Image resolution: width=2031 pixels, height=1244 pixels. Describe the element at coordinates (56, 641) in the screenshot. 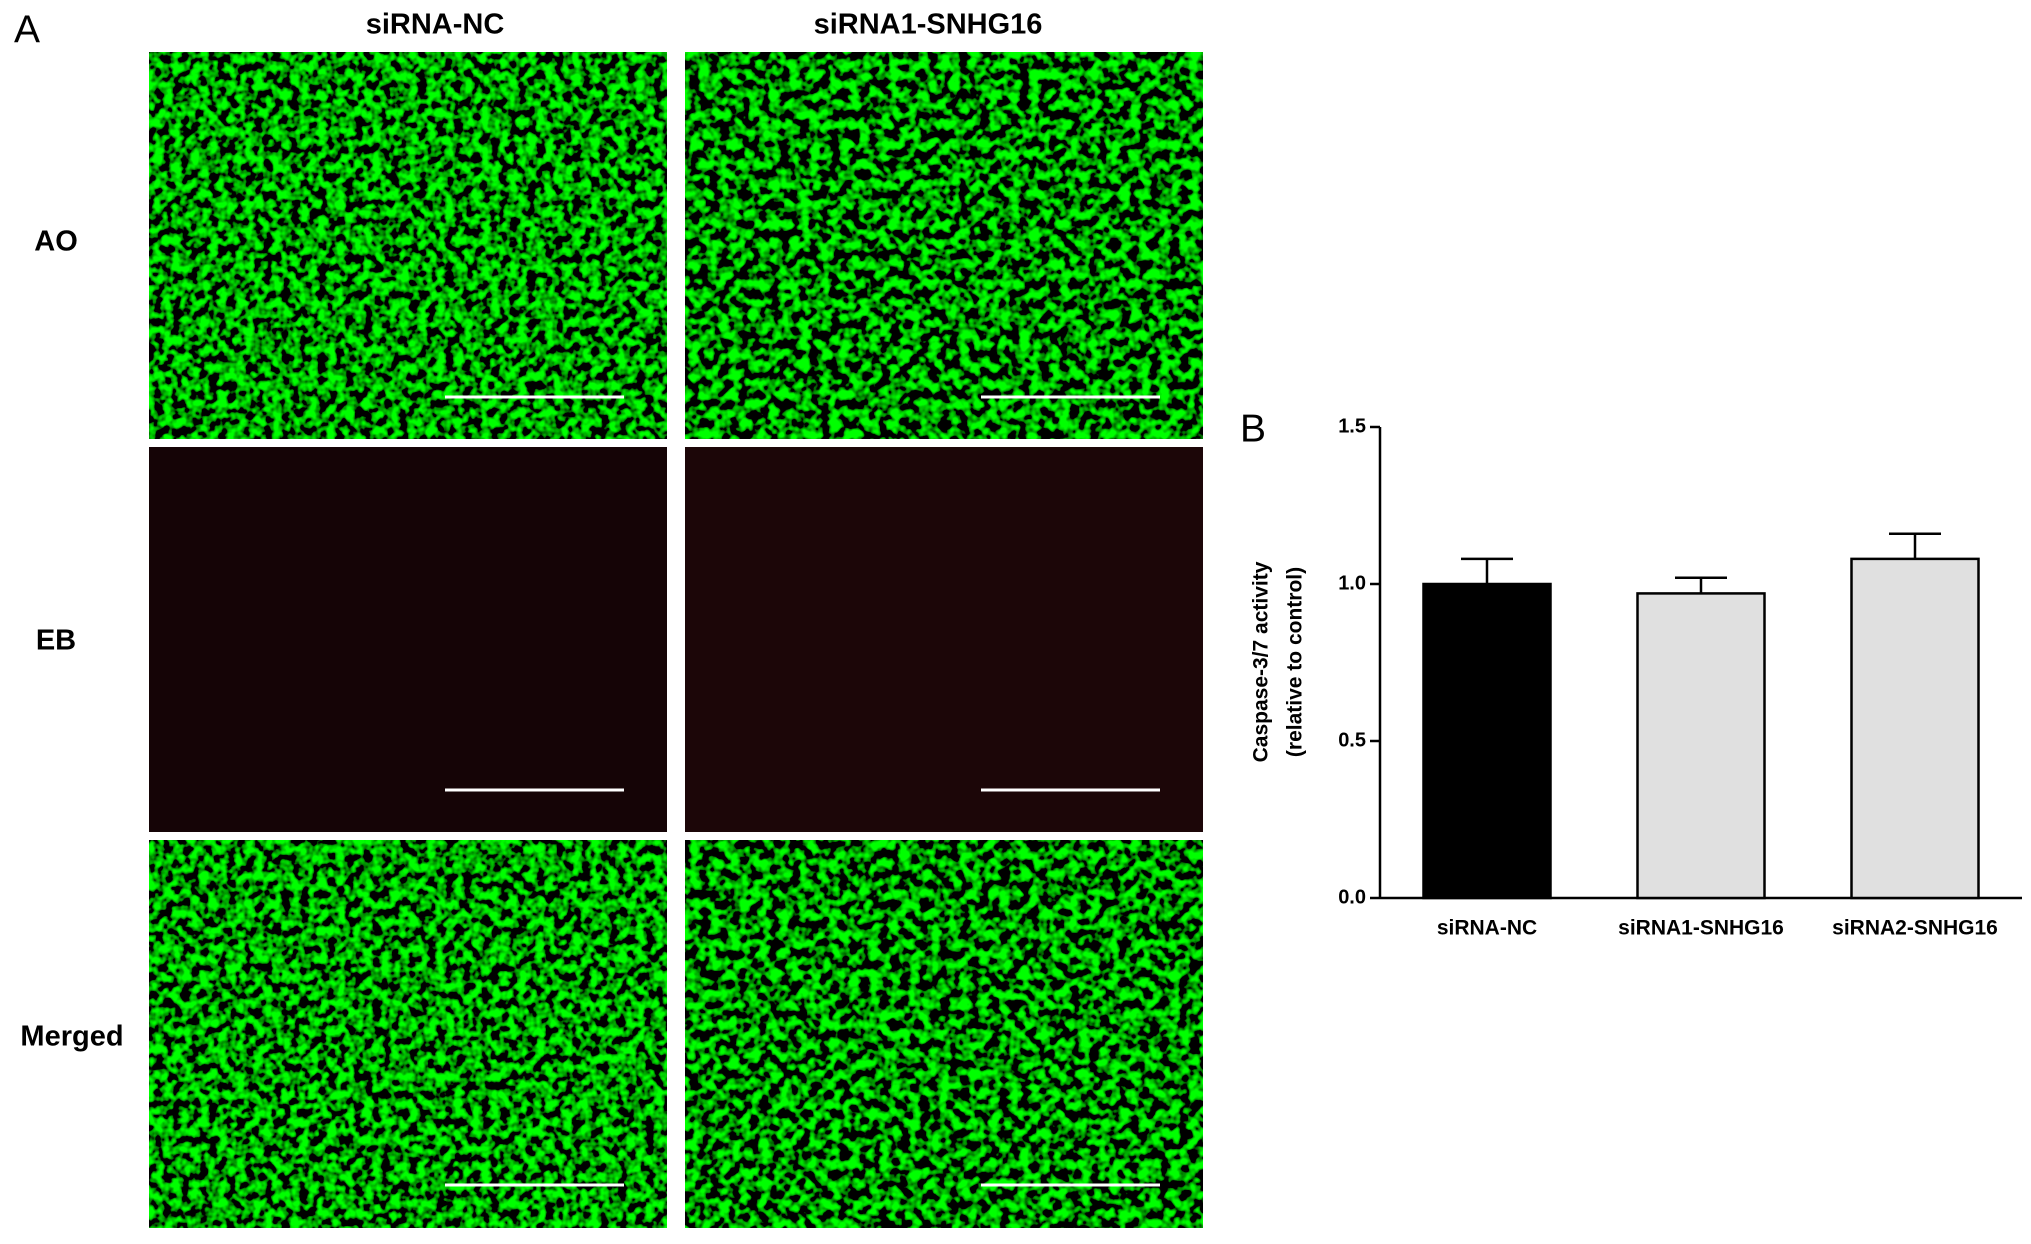

I see `row-label: EB` at that location.